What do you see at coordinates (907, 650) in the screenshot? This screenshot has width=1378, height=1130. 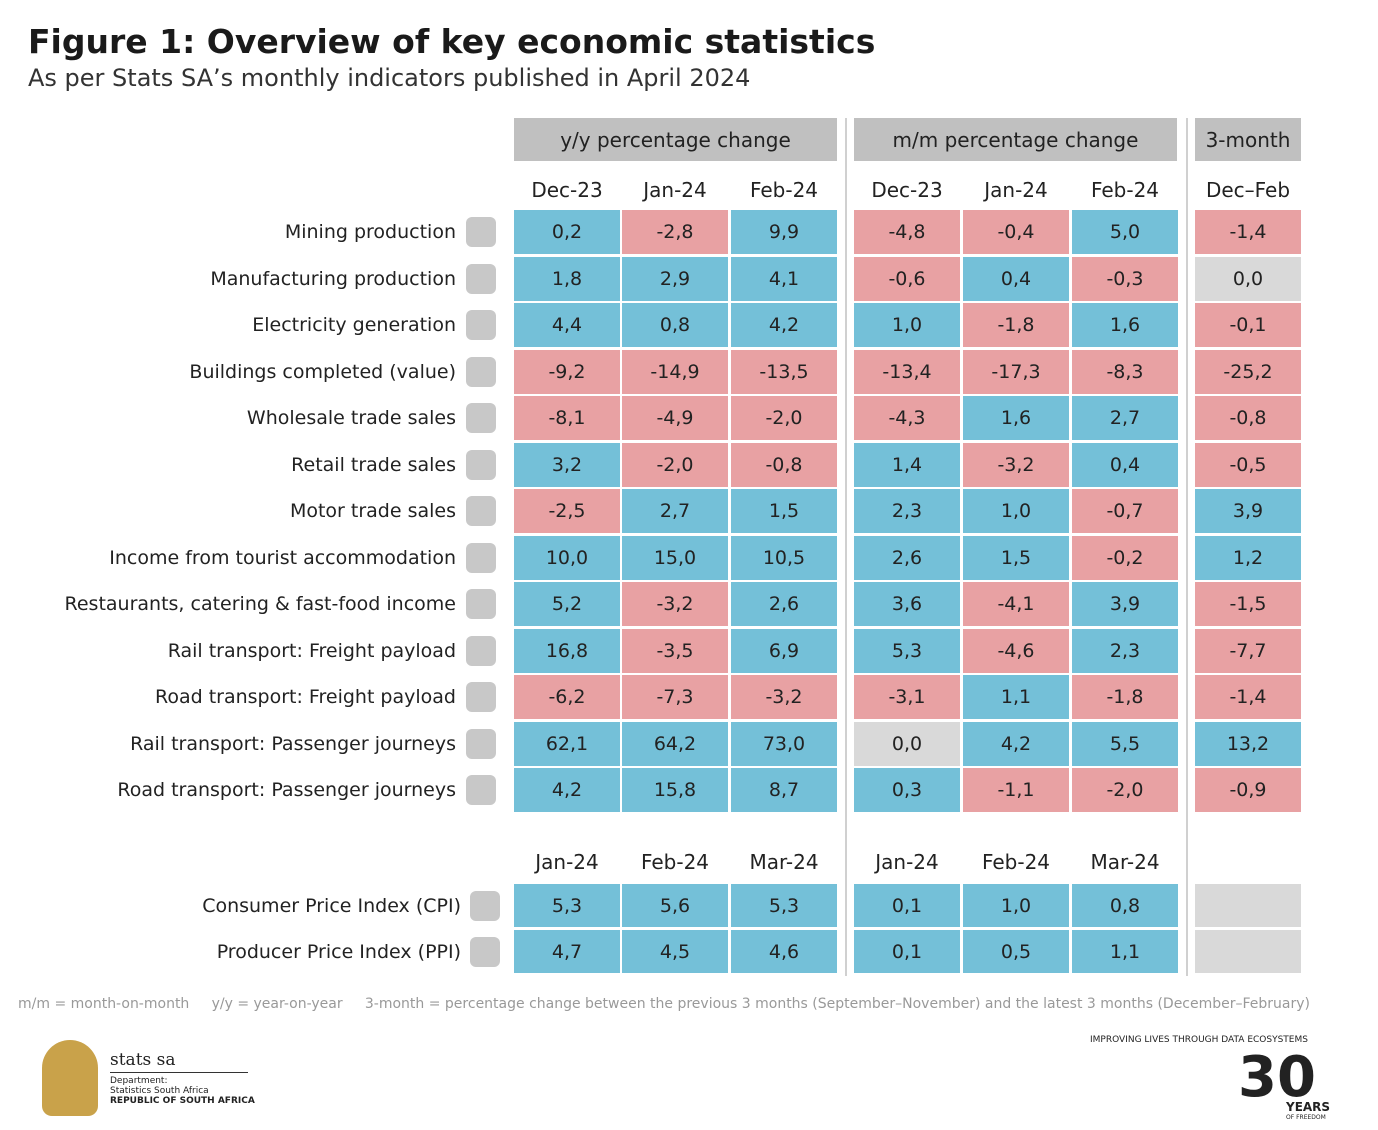 I see `value-cell: 5,3` at bounding box center [907, 650].